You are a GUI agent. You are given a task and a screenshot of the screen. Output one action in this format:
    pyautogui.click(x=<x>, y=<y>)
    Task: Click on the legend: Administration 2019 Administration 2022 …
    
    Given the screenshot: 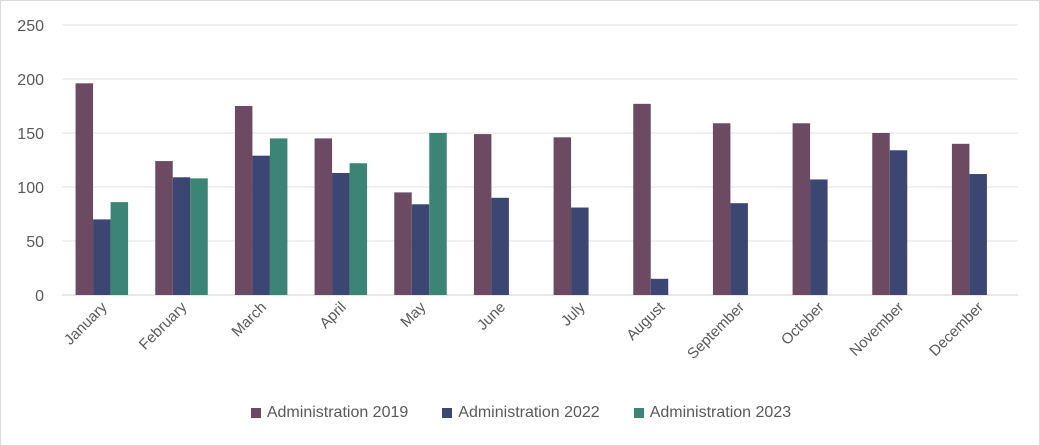 What is the action you would take?
    pyautogui.click(x=520, y=413)
    